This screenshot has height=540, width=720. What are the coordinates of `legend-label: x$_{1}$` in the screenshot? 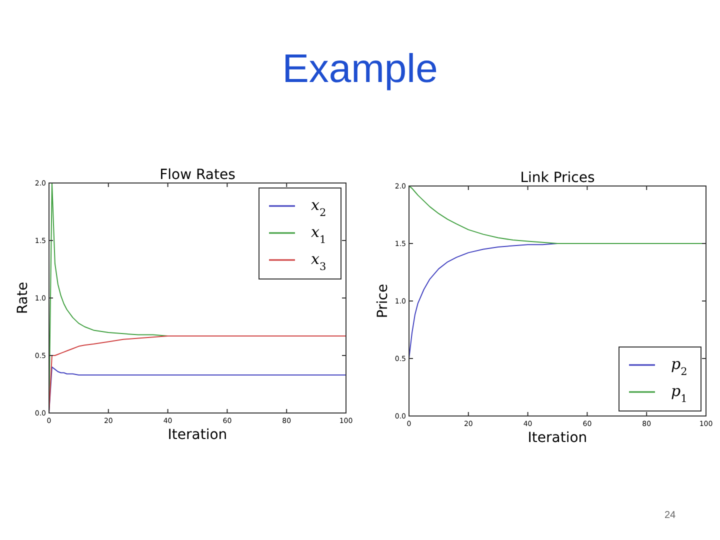 It's located at (318, 234).